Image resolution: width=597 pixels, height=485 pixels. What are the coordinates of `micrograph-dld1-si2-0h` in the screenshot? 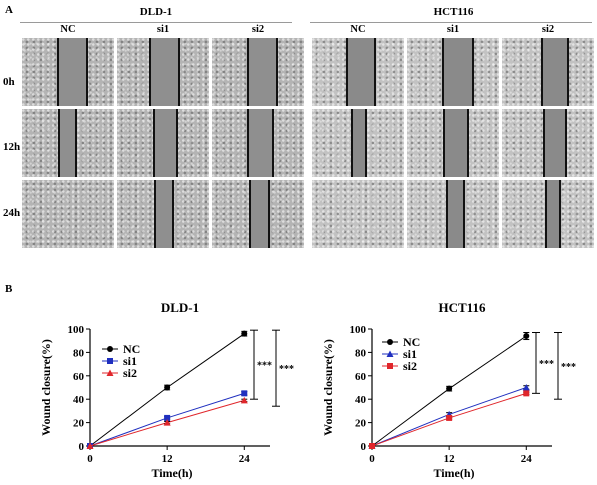 It's located at (258, 72).